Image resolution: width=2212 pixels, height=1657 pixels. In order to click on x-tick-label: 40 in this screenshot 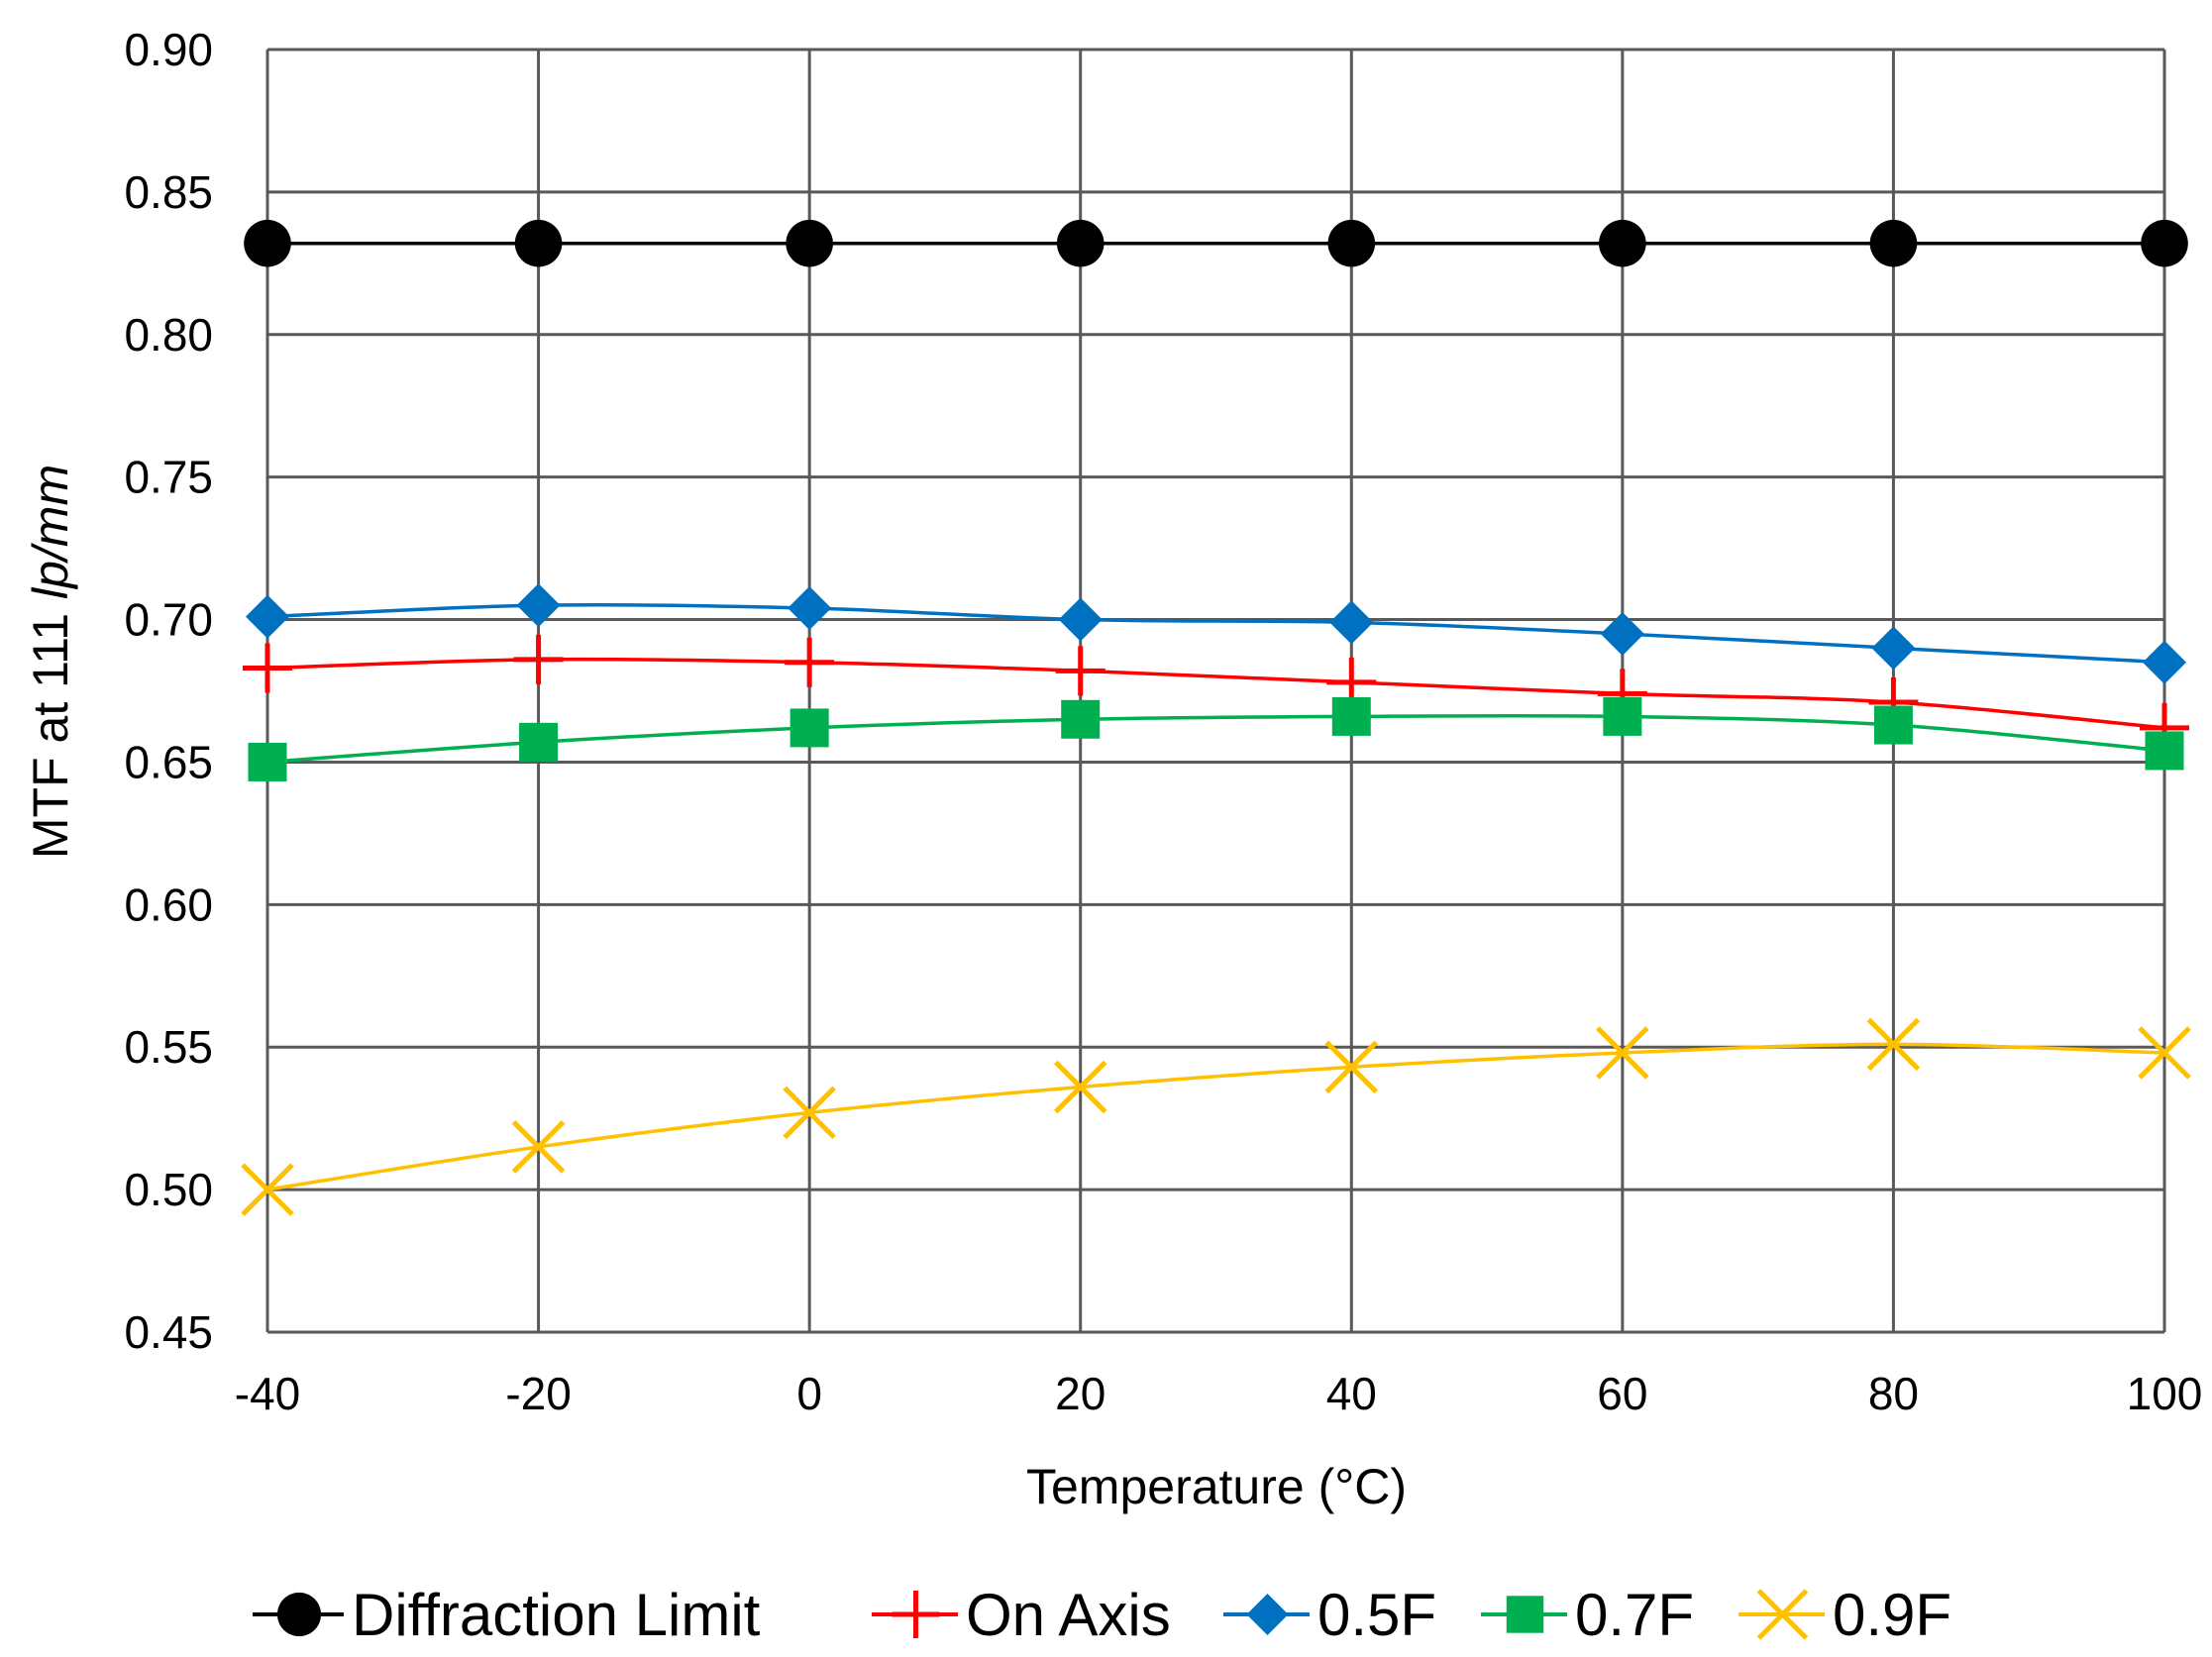, I will do `click(1351, 1393)`.